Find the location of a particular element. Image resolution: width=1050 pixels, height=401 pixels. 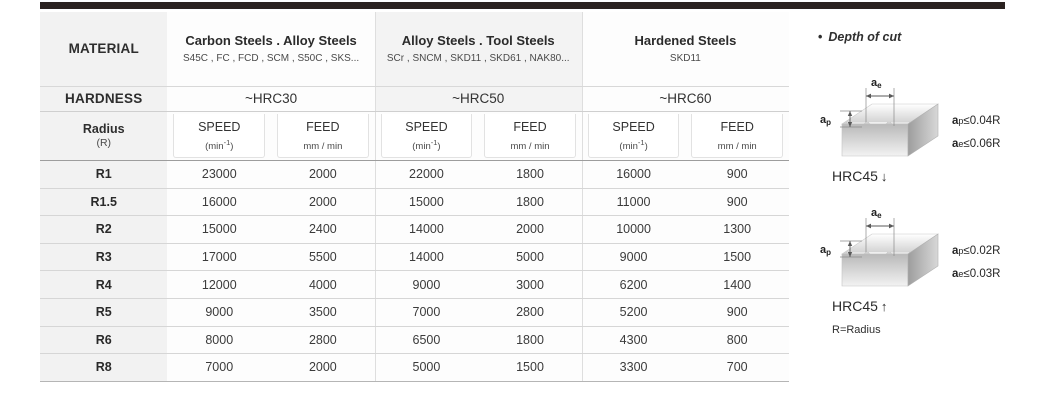

svg-text: ap is located at coordinates (825, 250).